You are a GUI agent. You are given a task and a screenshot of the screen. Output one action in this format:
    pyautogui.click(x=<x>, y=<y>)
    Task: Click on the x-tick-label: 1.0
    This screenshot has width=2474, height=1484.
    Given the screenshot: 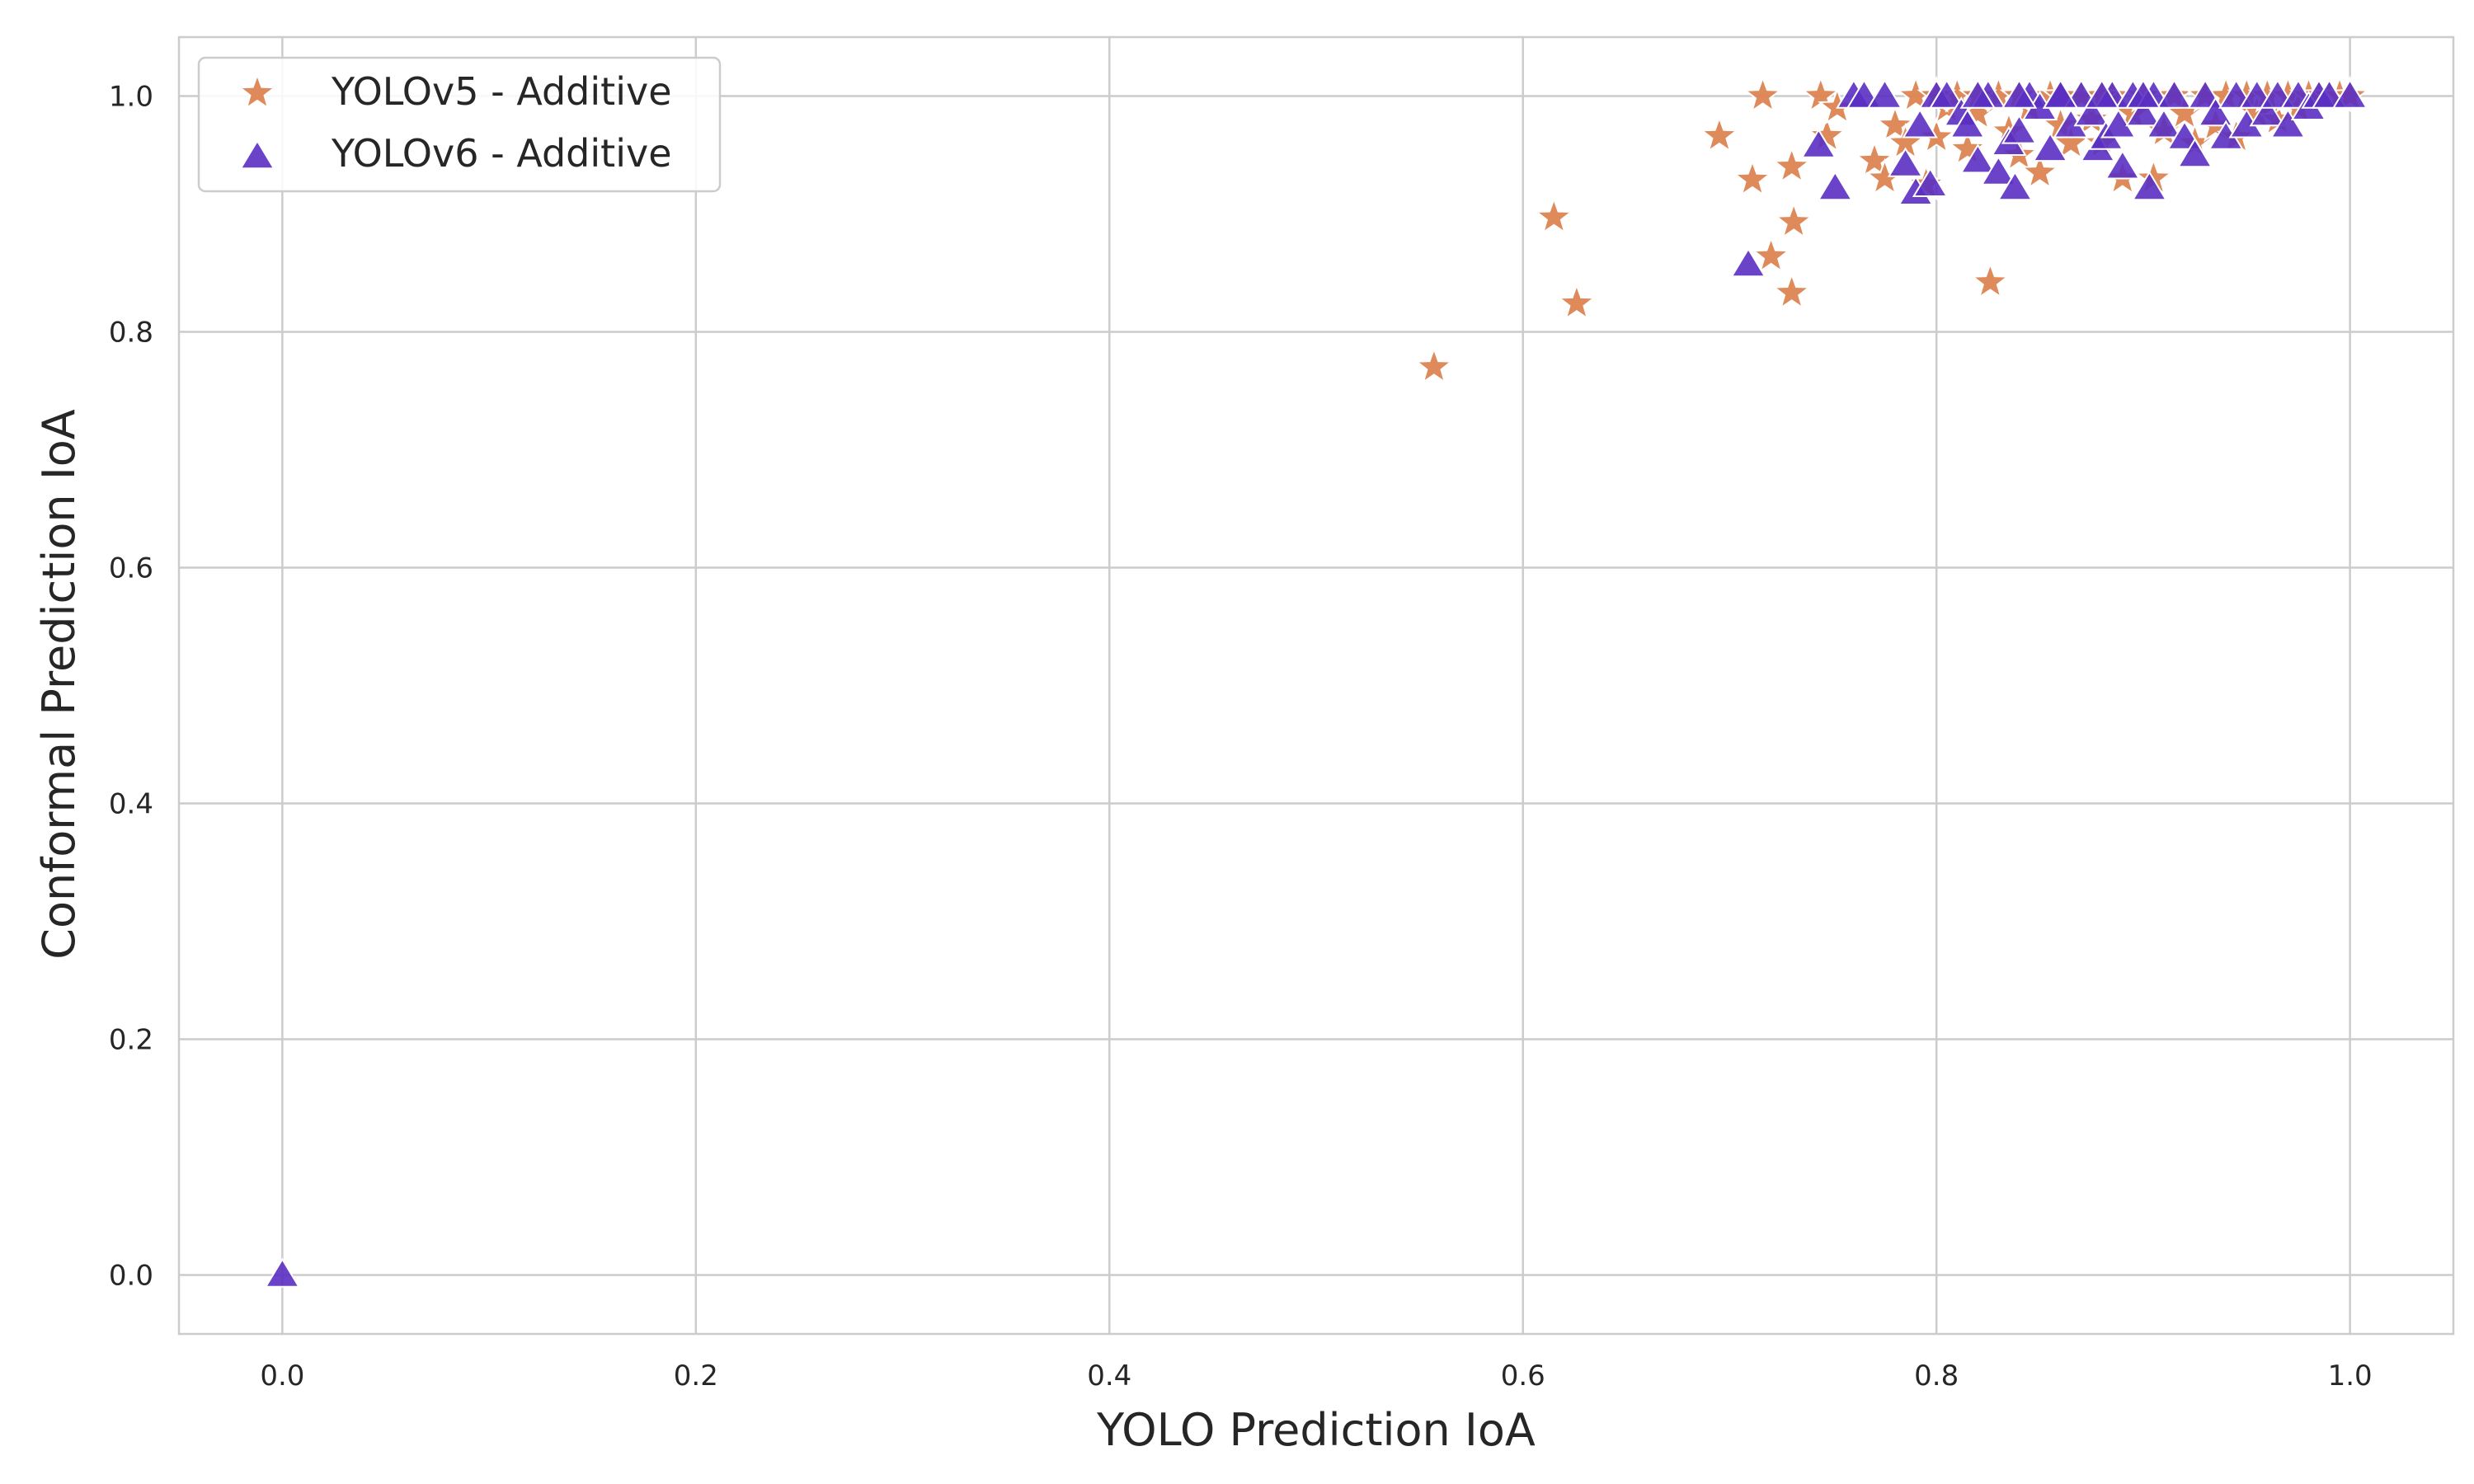 What is the action you would take?
    pyautogui.click(x=2350, y=1376)
    